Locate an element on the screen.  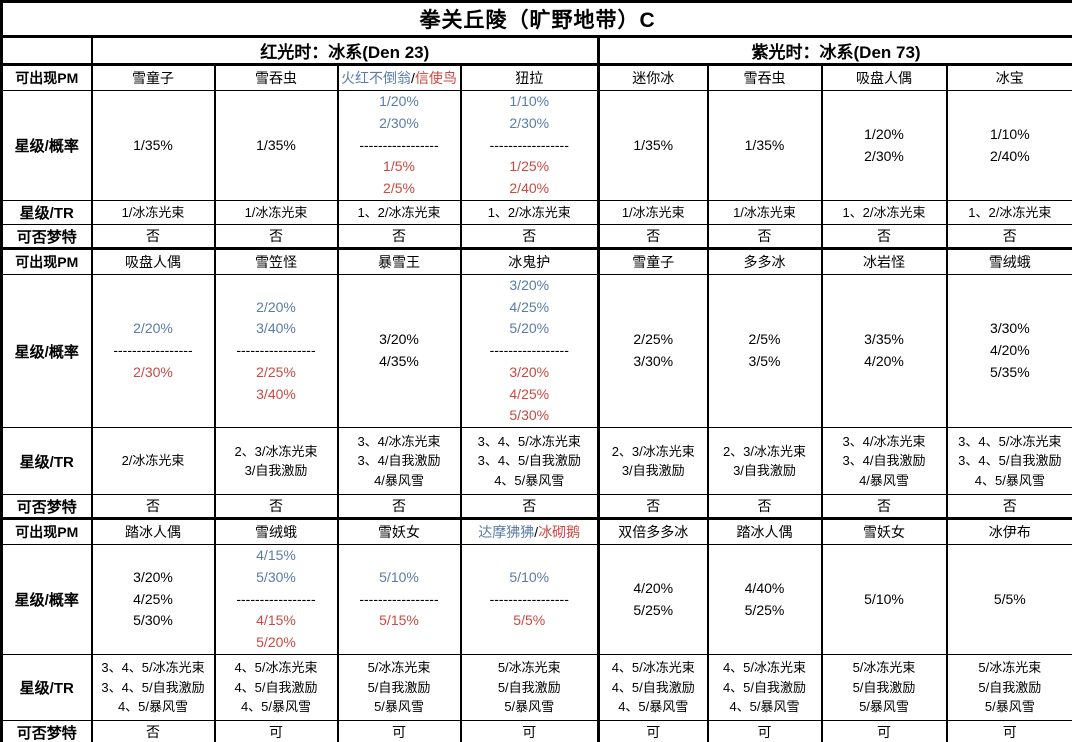
prob-values-red-light: 1/10% 2/30% is located at coordinates (529, 112).